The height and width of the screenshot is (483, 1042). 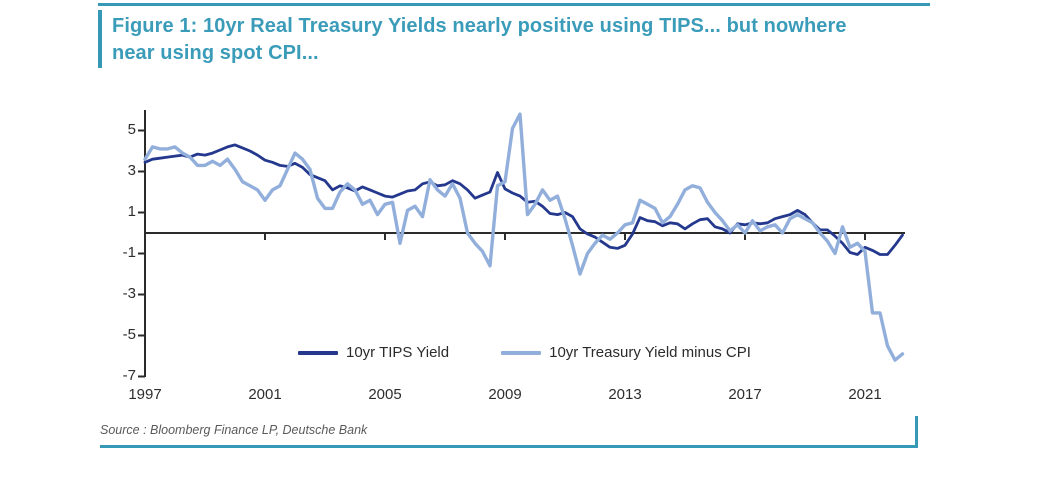 What do you see at coordinates (131, 170) in the screenshot?
I see `y-tick-label: 3` at bounding box center [131, 170].